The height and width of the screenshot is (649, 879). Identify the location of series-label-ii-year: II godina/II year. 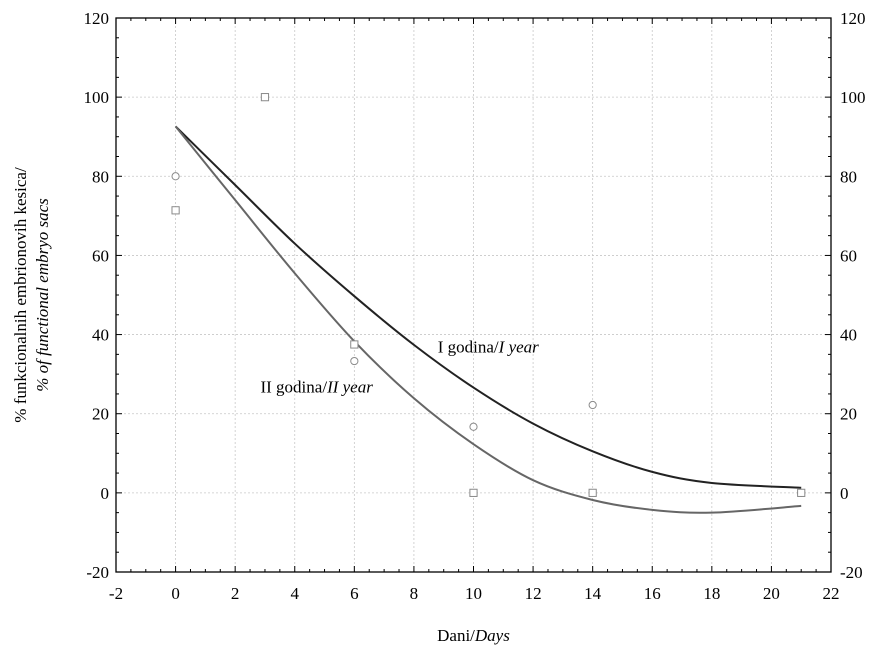
(316, 387).